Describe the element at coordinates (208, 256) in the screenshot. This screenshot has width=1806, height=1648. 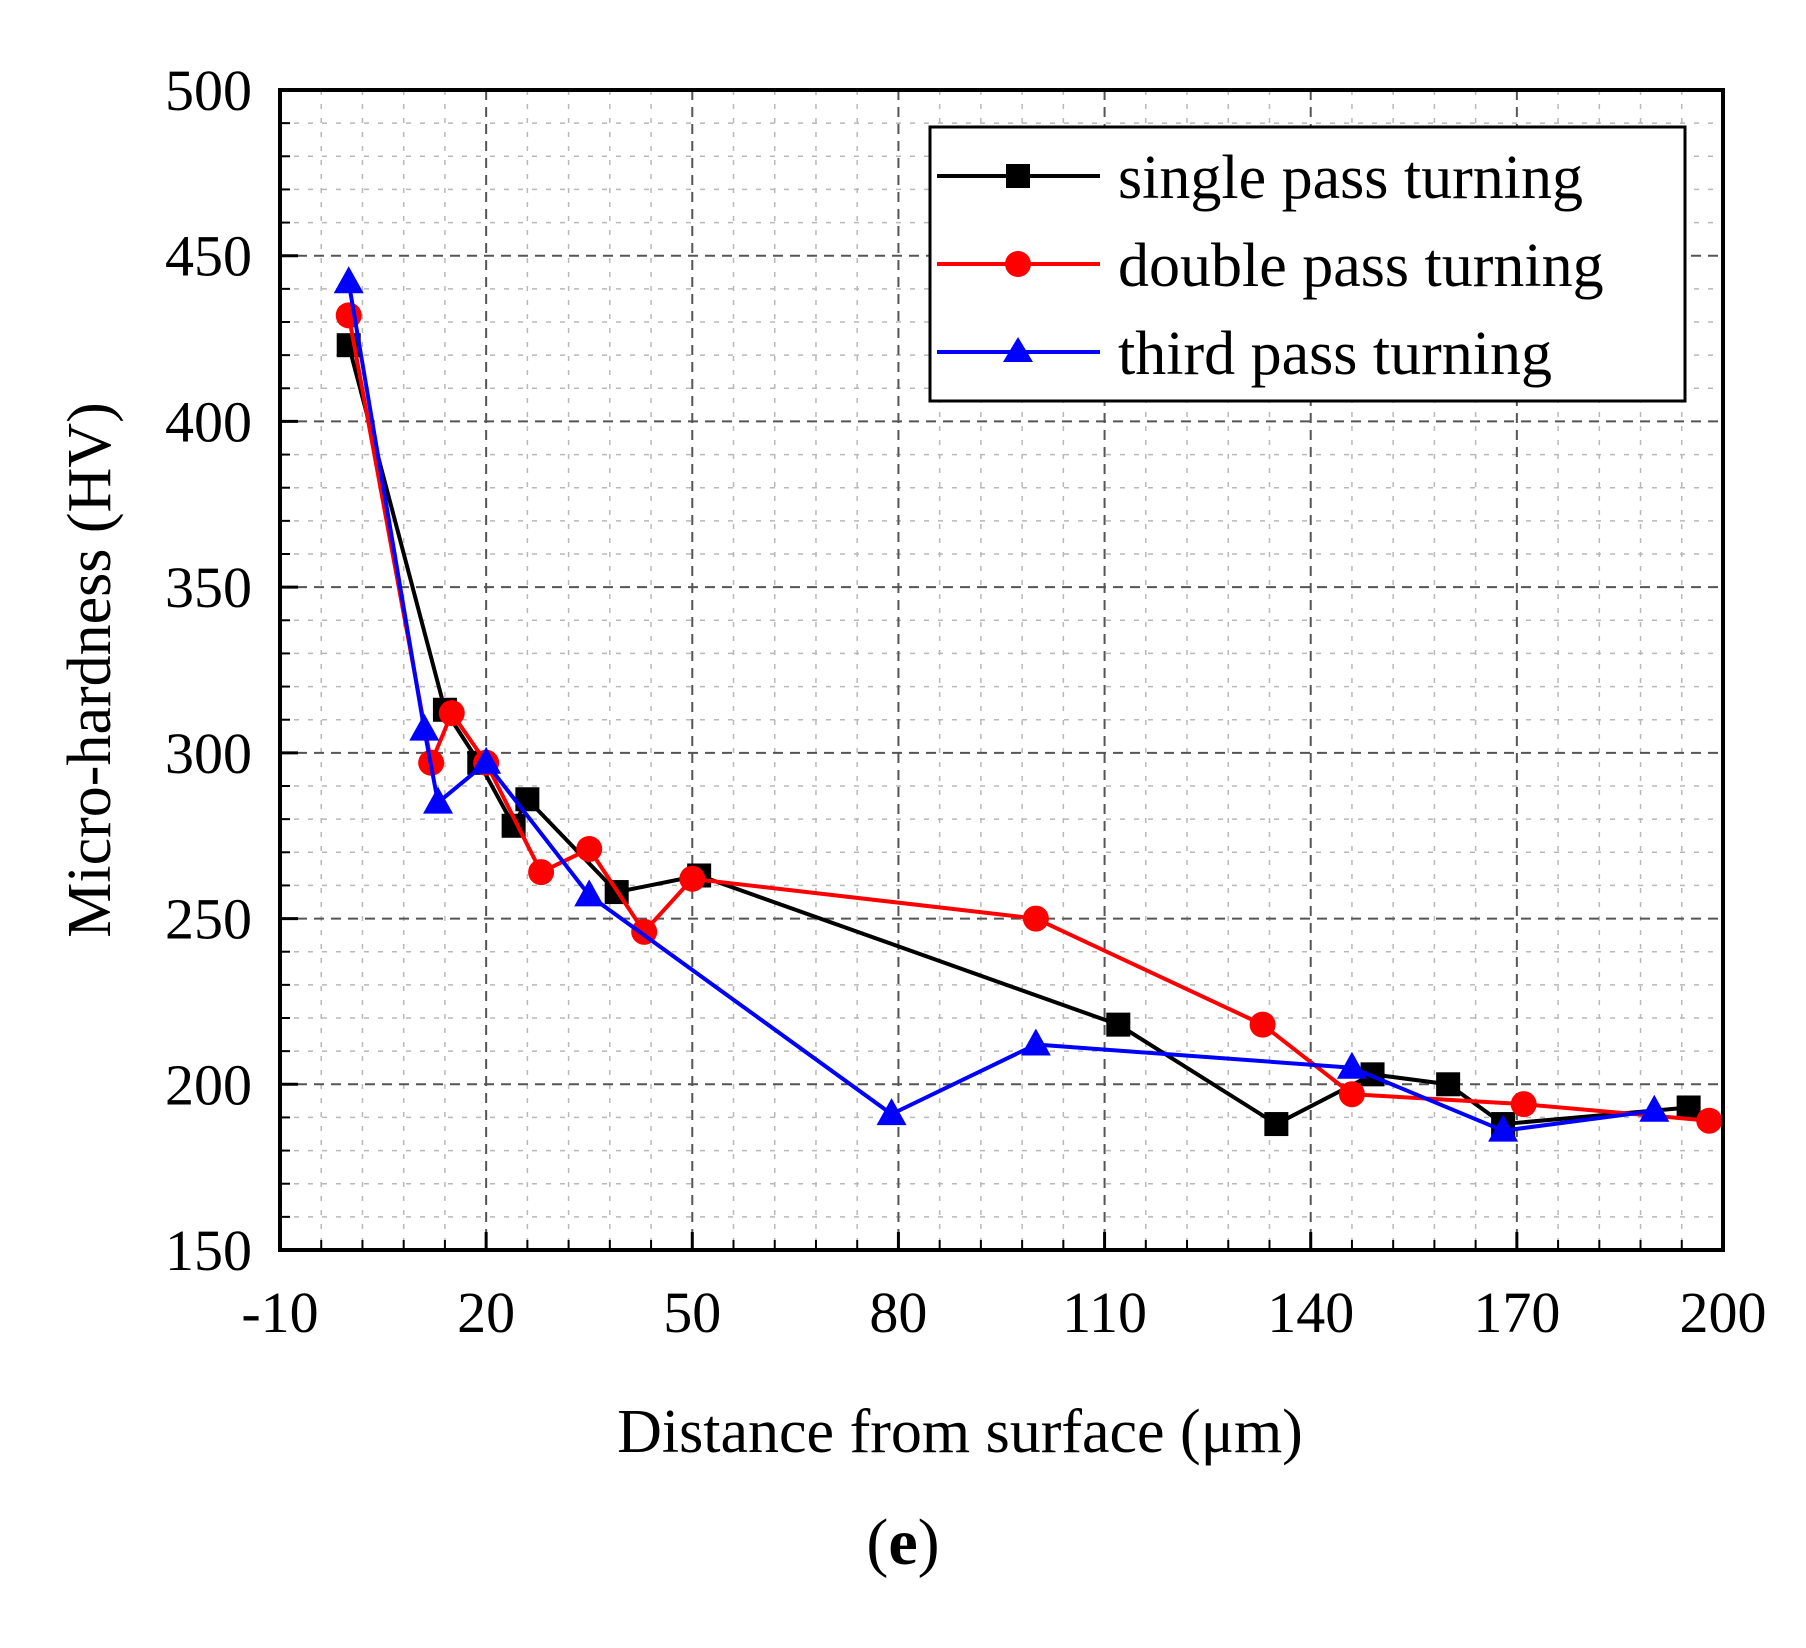
I see `y-tick-label: 450` at that location.